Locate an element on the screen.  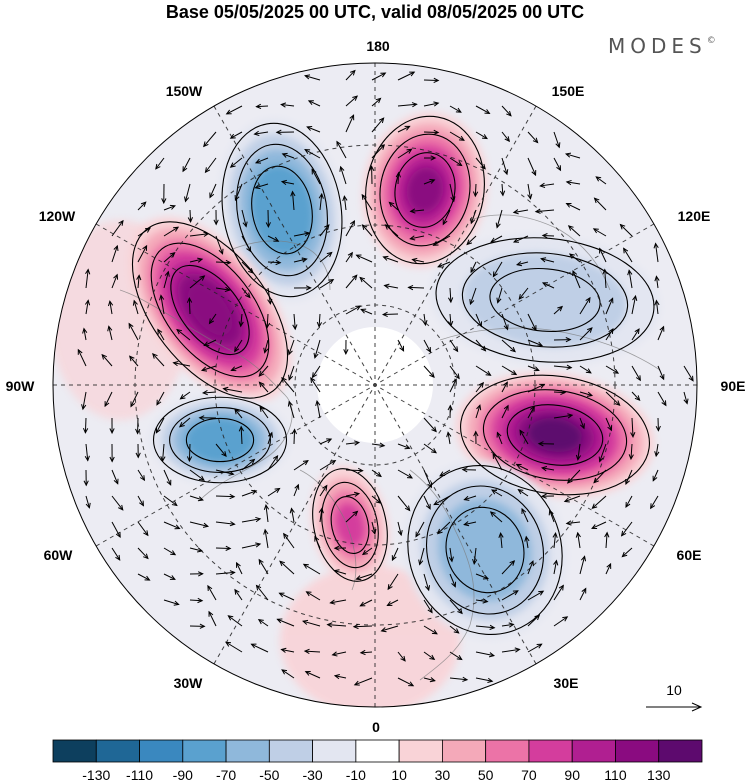
lon-label-120e: 120E is located at coordinates (694, 216).